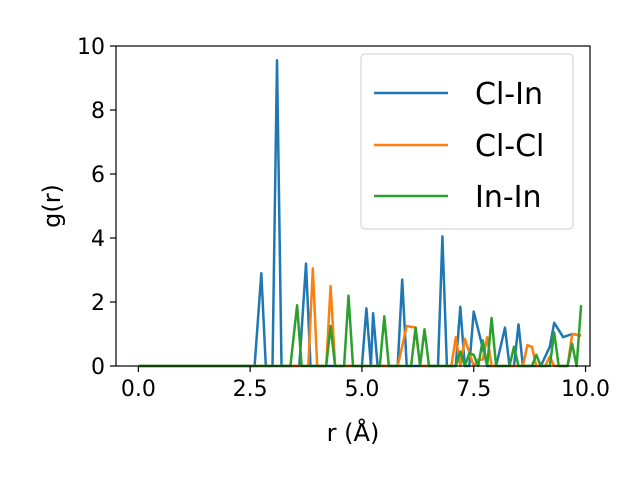 Image resolution: width=640 pixels, height=480 pixels. What do you see at coordinates (96, 207) in the screenshot?
I see `y-axis: 0 2 4 6 8 10` at bounding box center [96, 207].